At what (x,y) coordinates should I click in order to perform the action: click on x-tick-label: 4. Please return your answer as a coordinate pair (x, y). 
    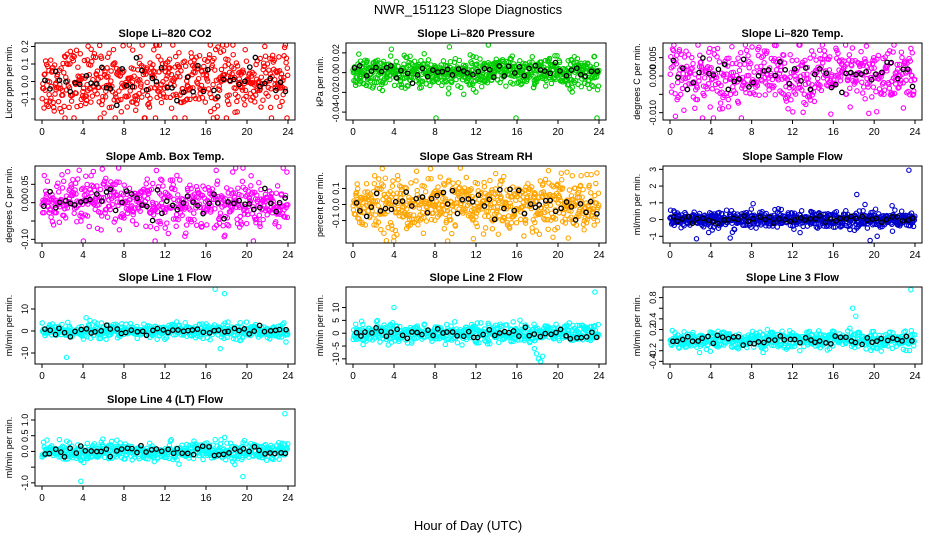
    Looking at the image, I should click on (711, 132).